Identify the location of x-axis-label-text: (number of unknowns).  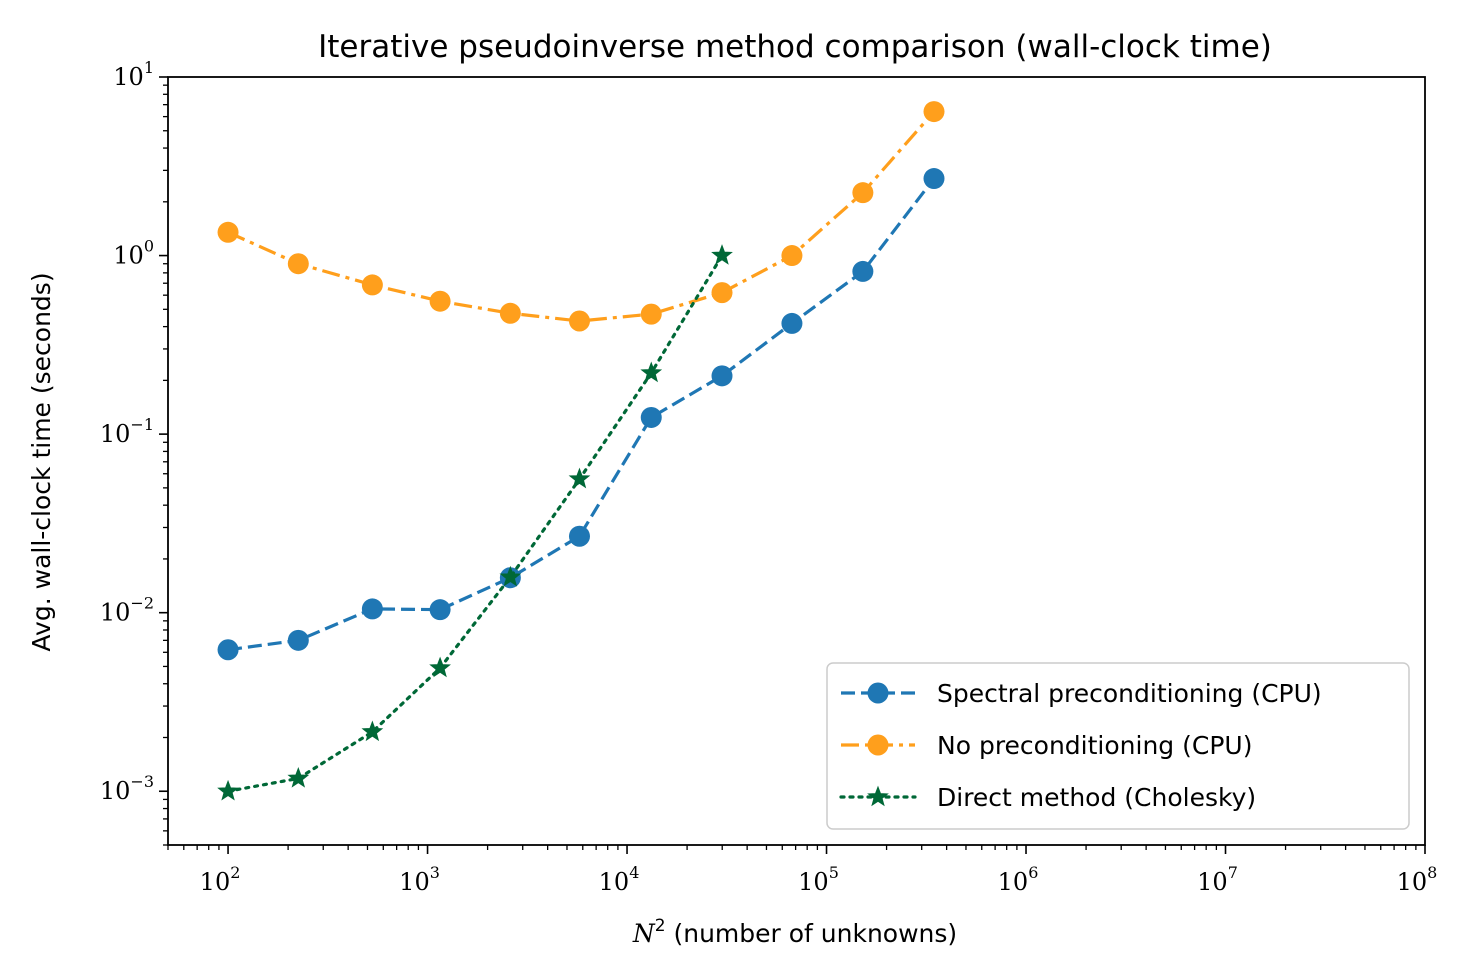
(815, 933).